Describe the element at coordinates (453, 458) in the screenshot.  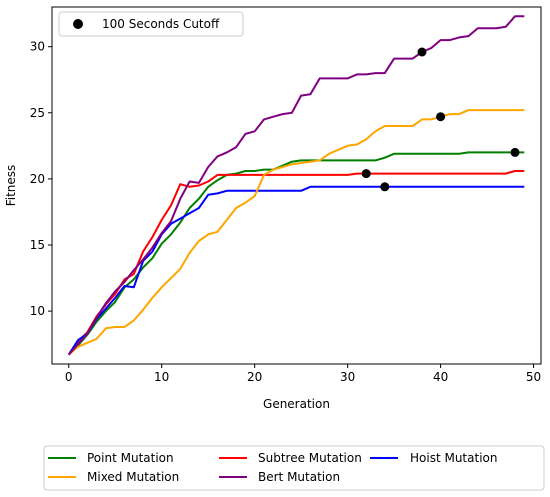
I see `legend-label-hoist-mutation: Hoist Mutation` at that location.